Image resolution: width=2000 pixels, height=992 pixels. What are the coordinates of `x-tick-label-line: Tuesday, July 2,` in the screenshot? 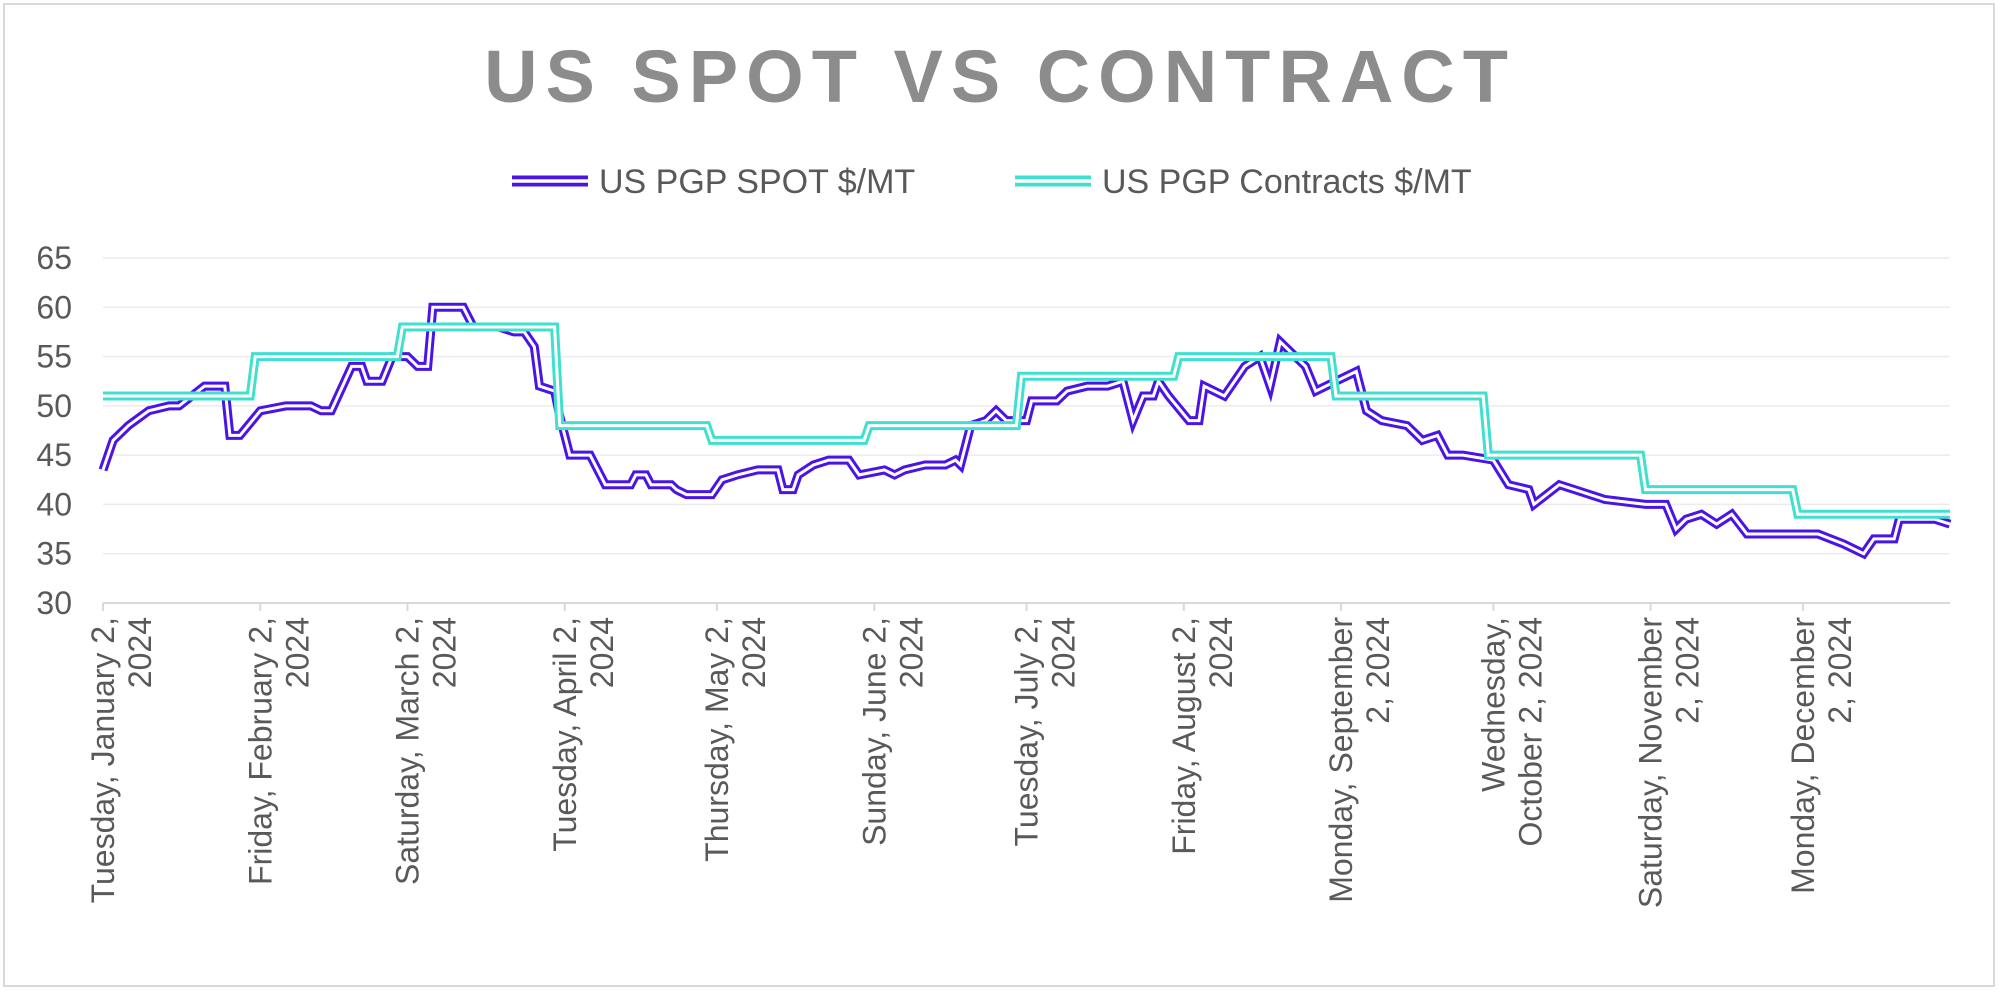 It's located at (1027, 731).